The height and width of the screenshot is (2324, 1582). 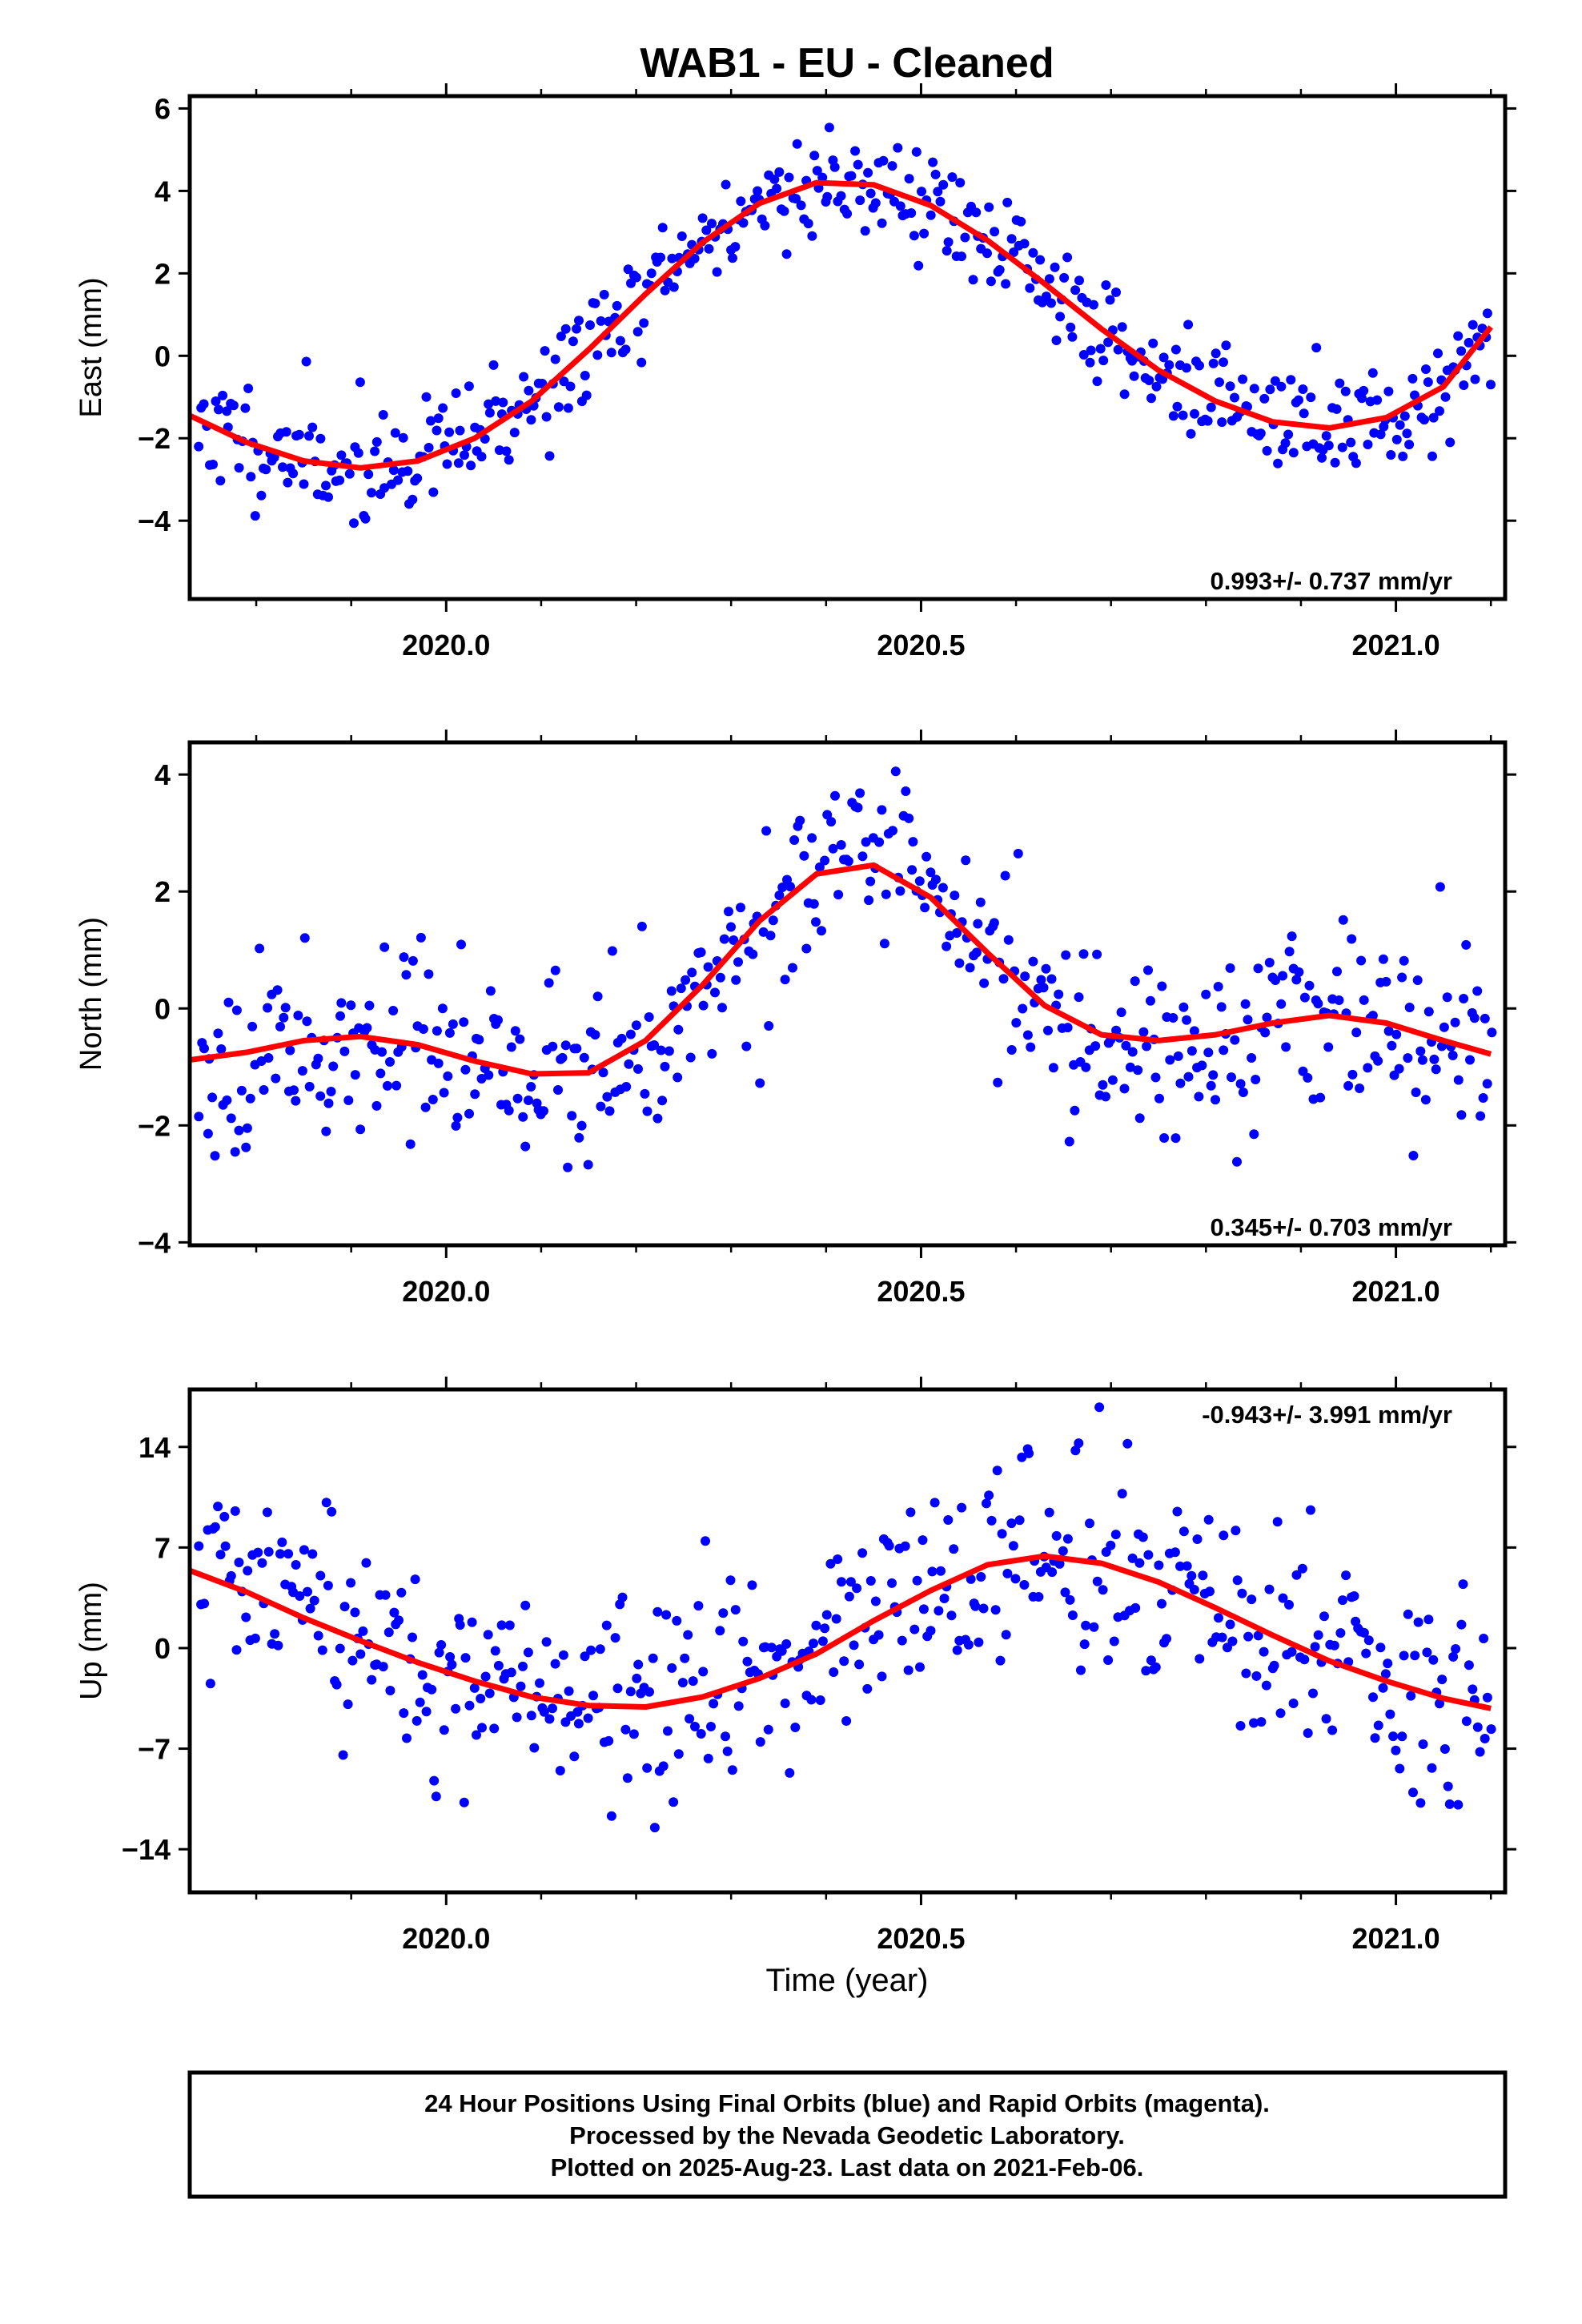 What do you see at coordinates (841, 1632) in the screenshot?
I see `model-fit-line` at bounding box center [841, 1632].